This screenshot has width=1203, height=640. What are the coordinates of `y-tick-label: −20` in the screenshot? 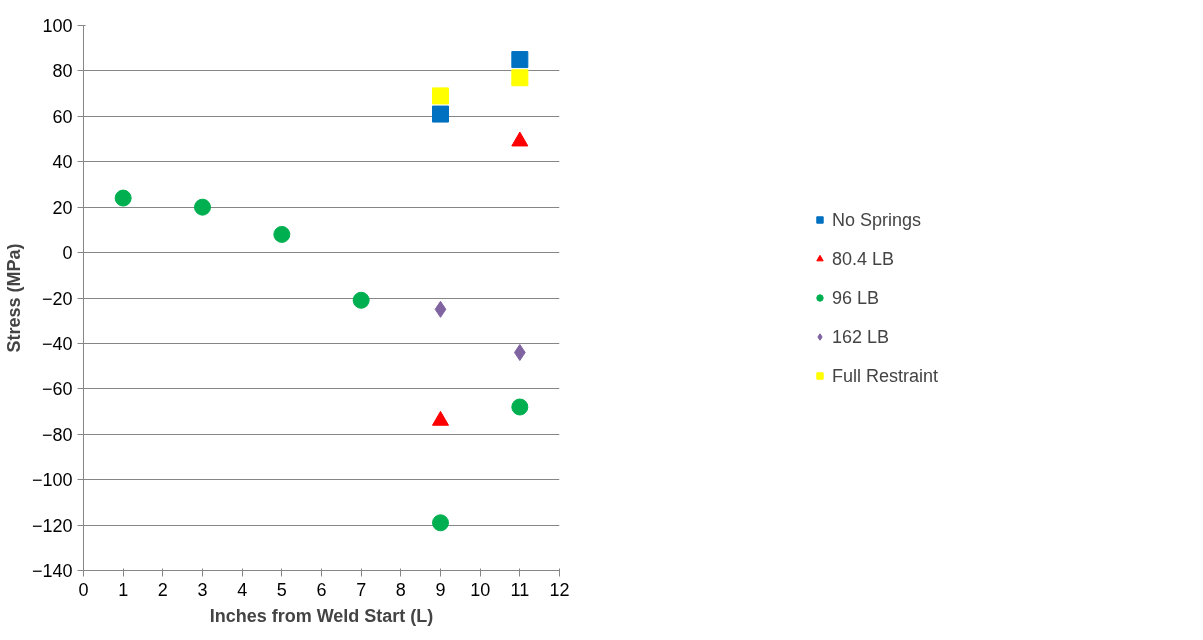 It's located at (57, 298).